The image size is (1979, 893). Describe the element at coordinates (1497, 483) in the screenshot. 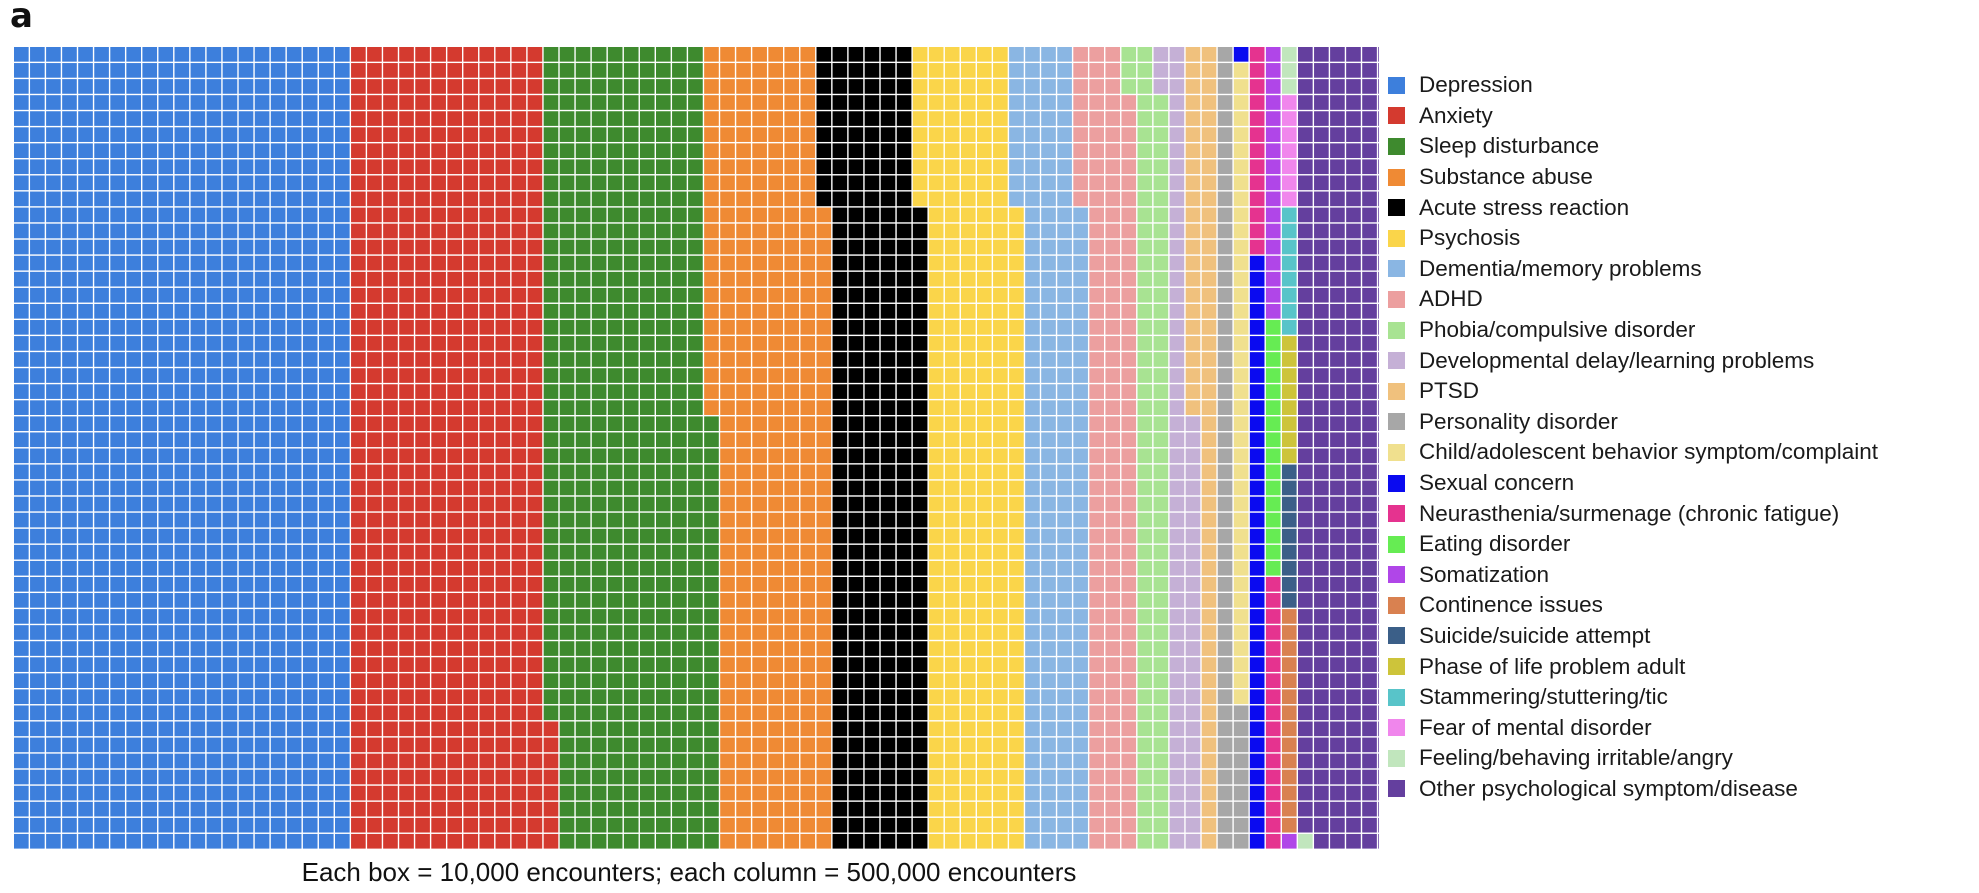

I see `legend-label: Sexual concern` at that location.